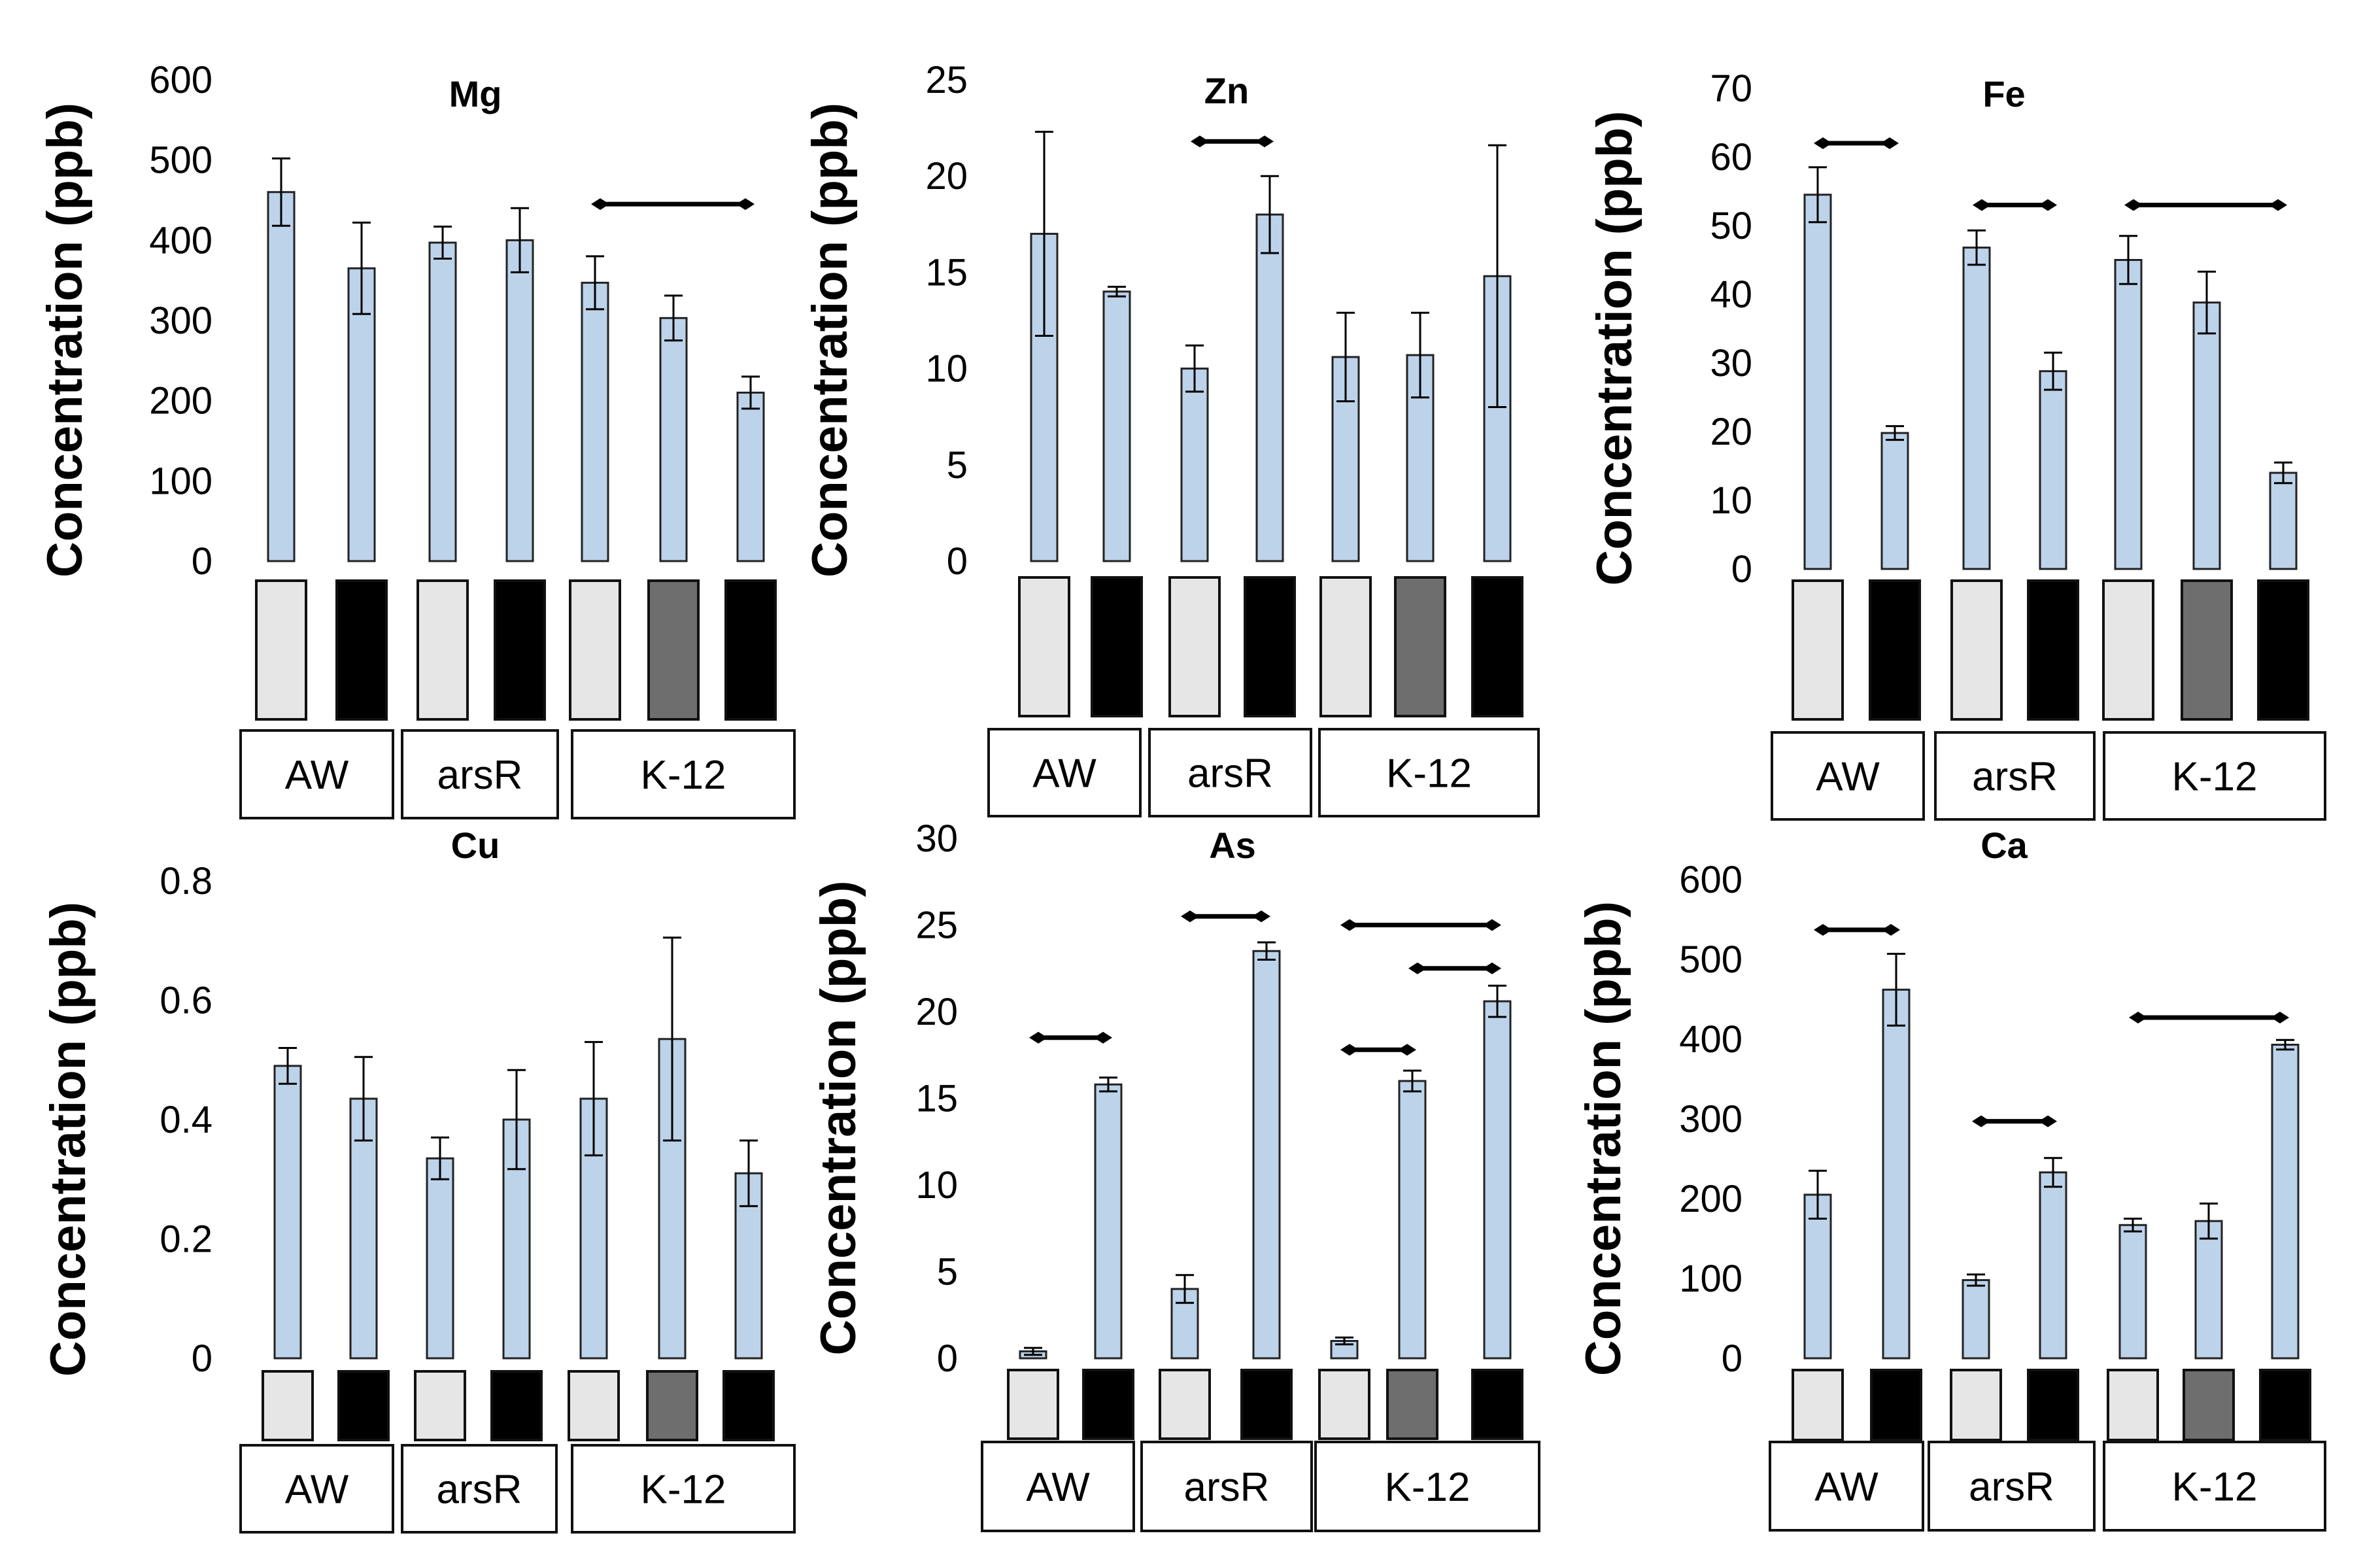  What do you see at coordinates (1710, 1039) in the screenshot?
I see `y-tick-label: 400` at bounding box center [1710, 1039].